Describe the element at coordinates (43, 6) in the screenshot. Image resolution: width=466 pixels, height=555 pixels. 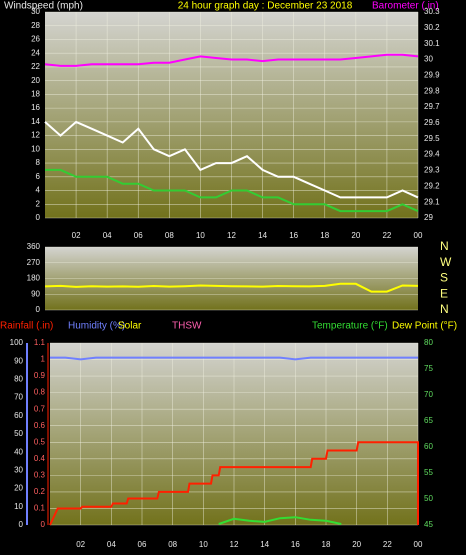
I see `wind-axis-title: Windspeed (mph)` at that location.